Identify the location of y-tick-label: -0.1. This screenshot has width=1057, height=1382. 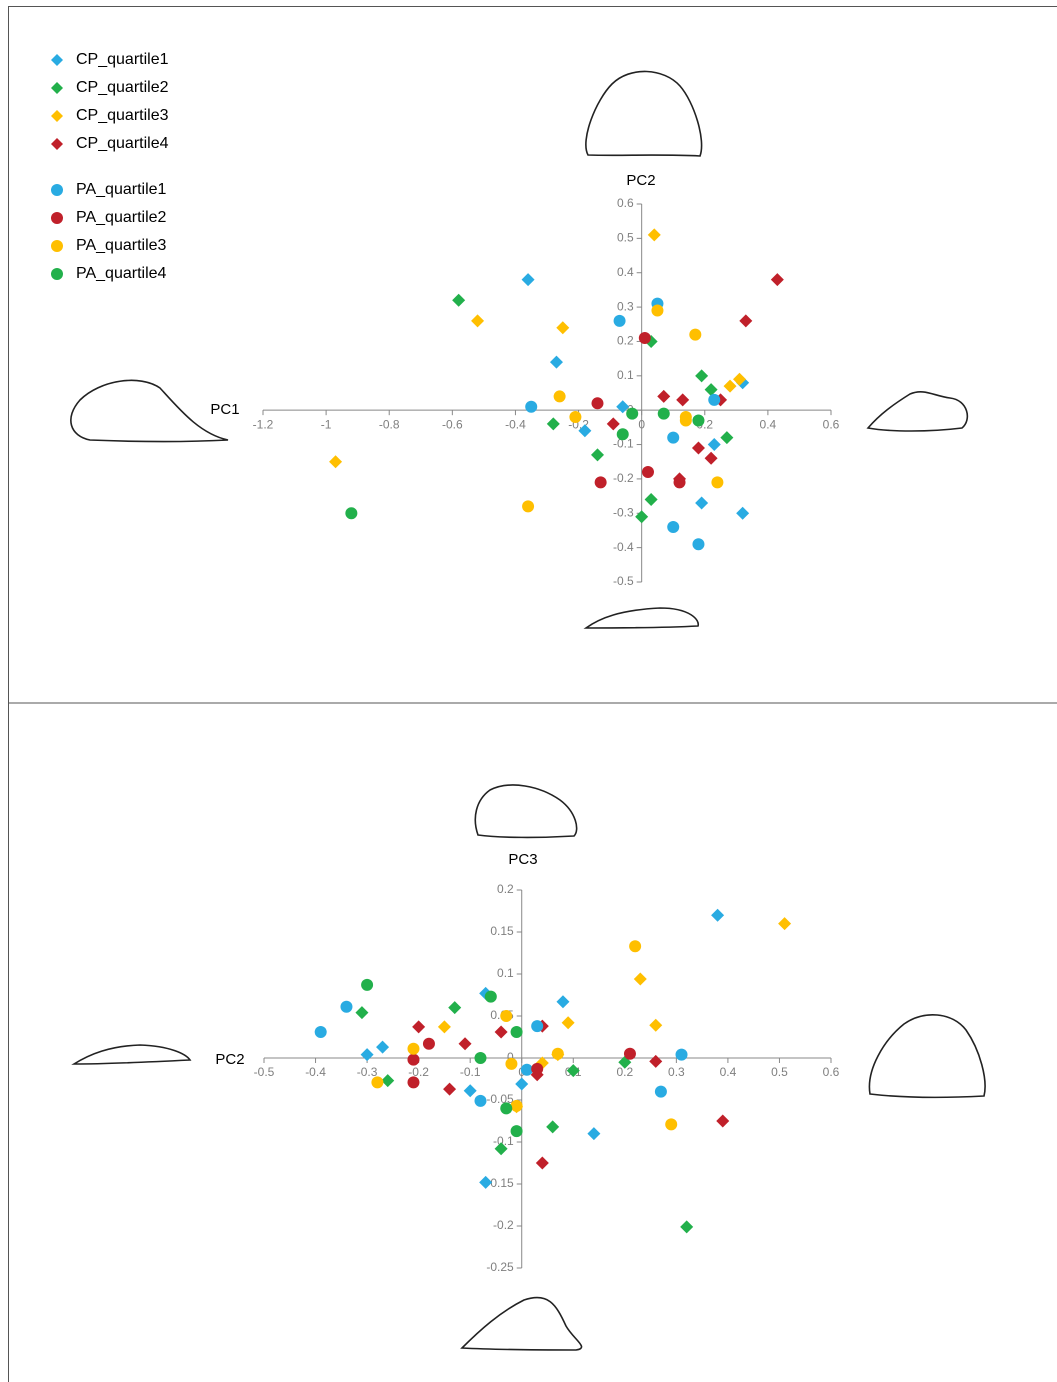
(623, 444).